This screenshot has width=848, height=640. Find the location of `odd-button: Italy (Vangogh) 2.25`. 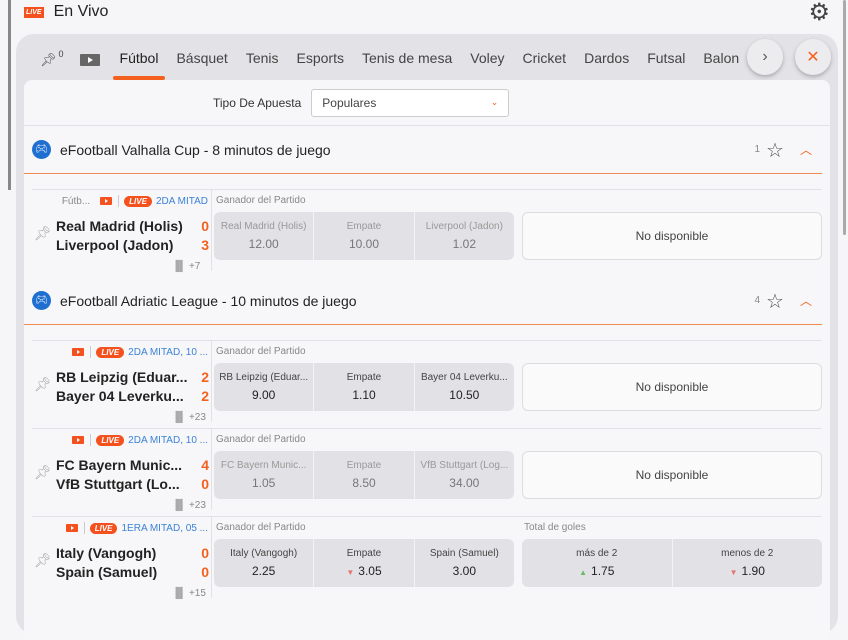

odd-button: Italy (Vangogh) 2.25 is located at coordinates (264, 563).